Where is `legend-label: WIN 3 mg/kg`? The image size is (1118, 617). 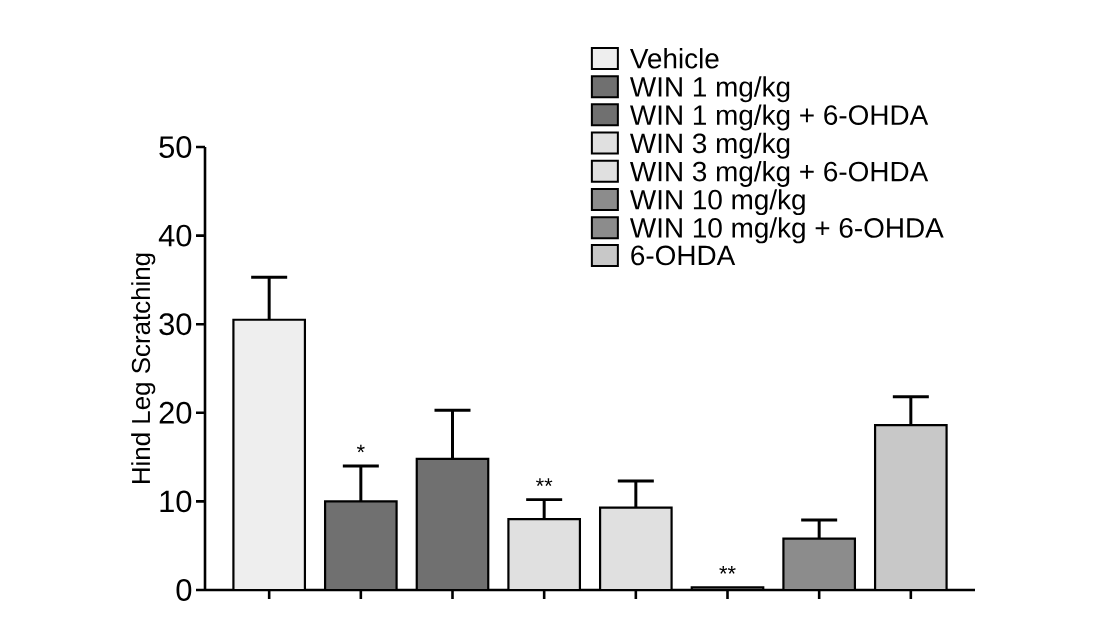
legend-label: WIN 3 mg/kg is located at coordinates (709, 145).